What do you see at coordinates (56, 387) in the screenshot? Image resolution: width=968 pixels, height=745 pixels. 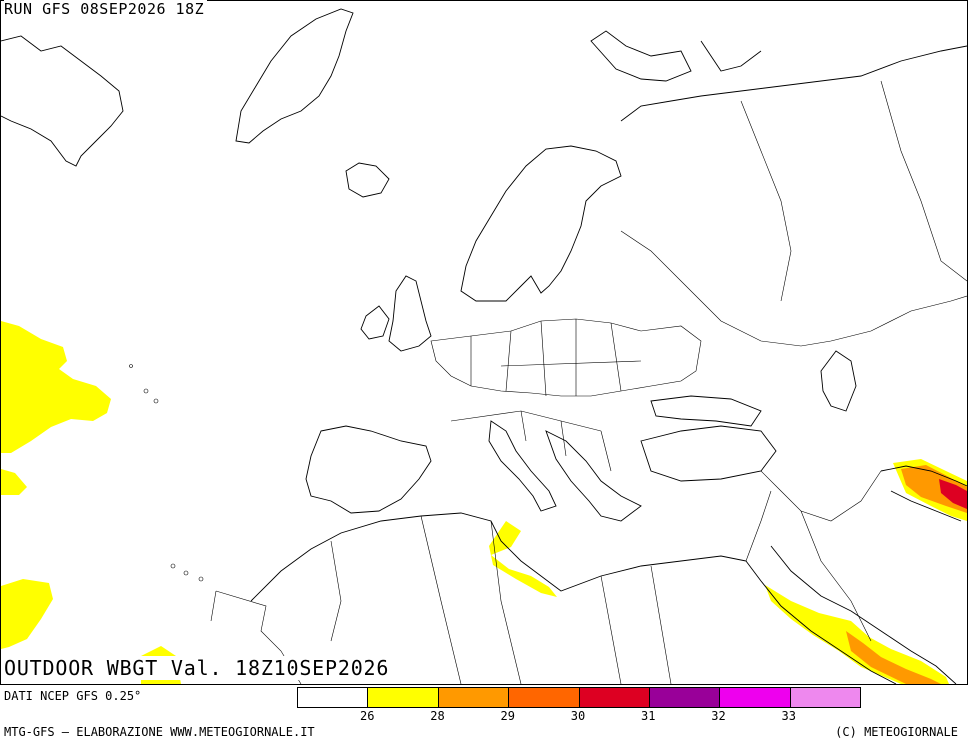 I see `shading-atlantic-west` at bounding box center [56, 387].